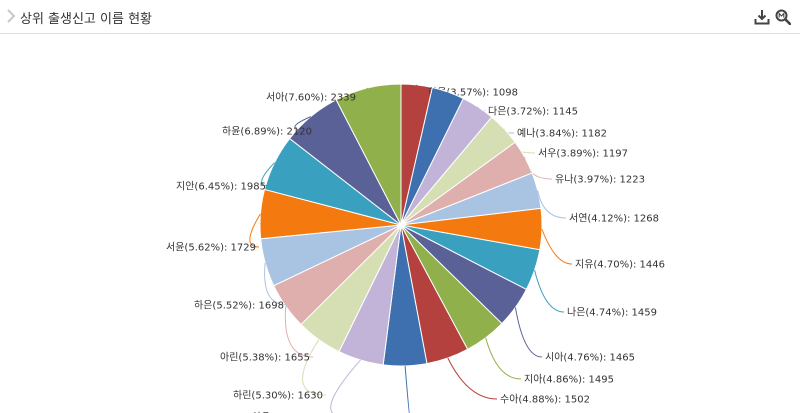 This screenshot has width=800, height=413. I want to click on pie-label-시아: 시아(4.76%): 1465, so click(590, 358).